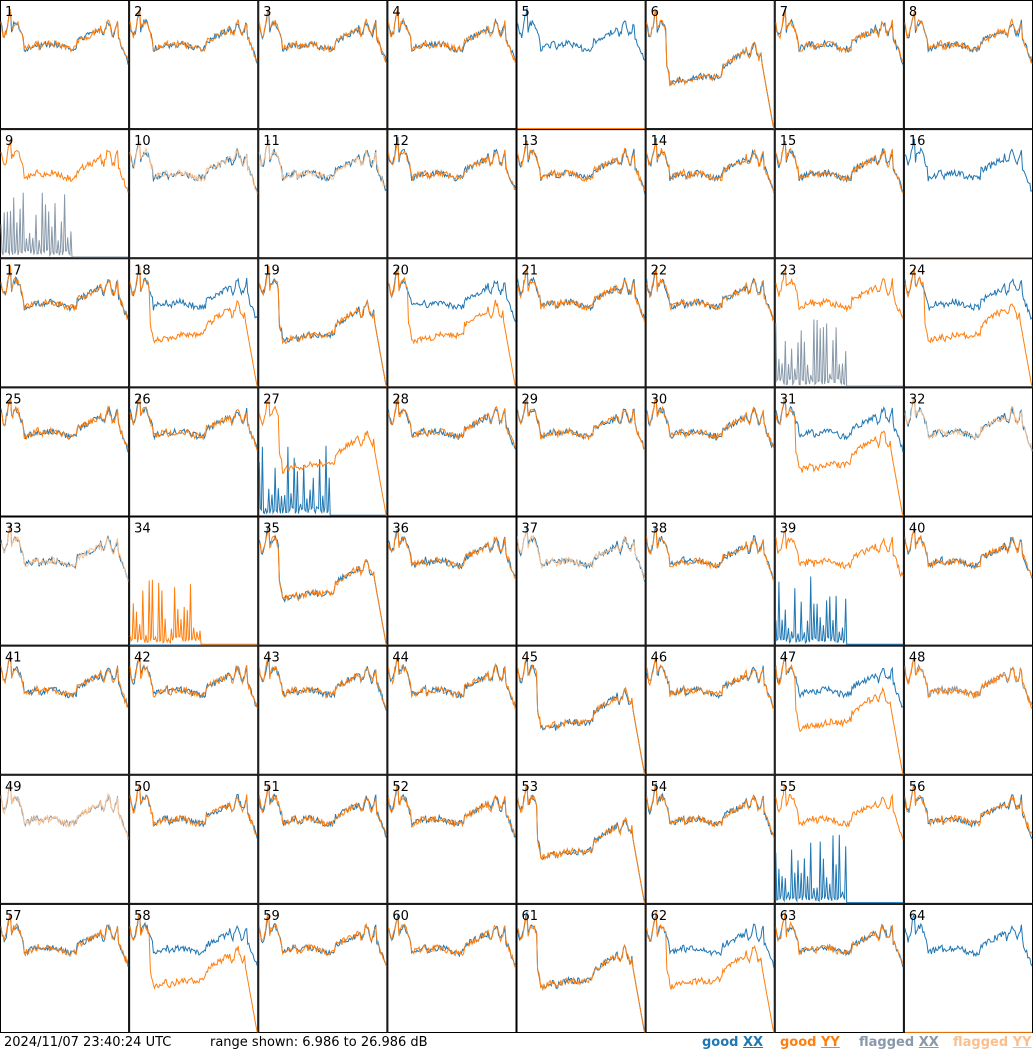 The image size is (1033, 1053). What do you see at coordinates (968, 194) in the screenshot?
I see `panel-16: 16` at bounding box center [968, 194].